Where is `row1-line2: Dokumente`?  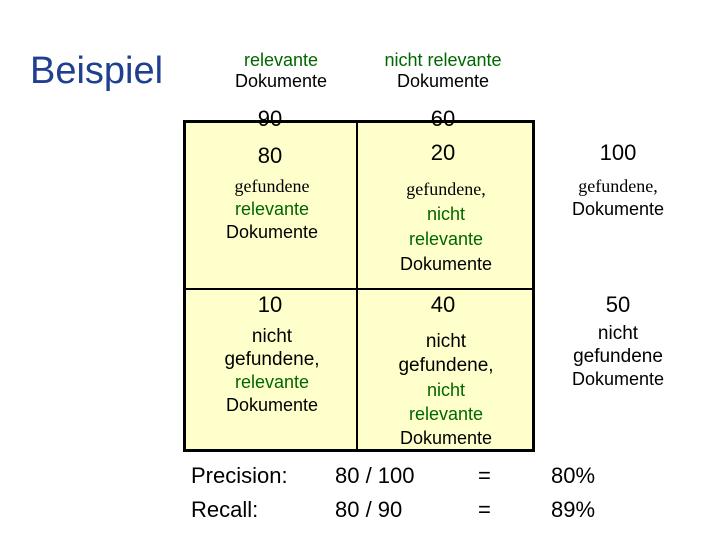 row1-line2: Dokumente is located at coordinates (618, 209).